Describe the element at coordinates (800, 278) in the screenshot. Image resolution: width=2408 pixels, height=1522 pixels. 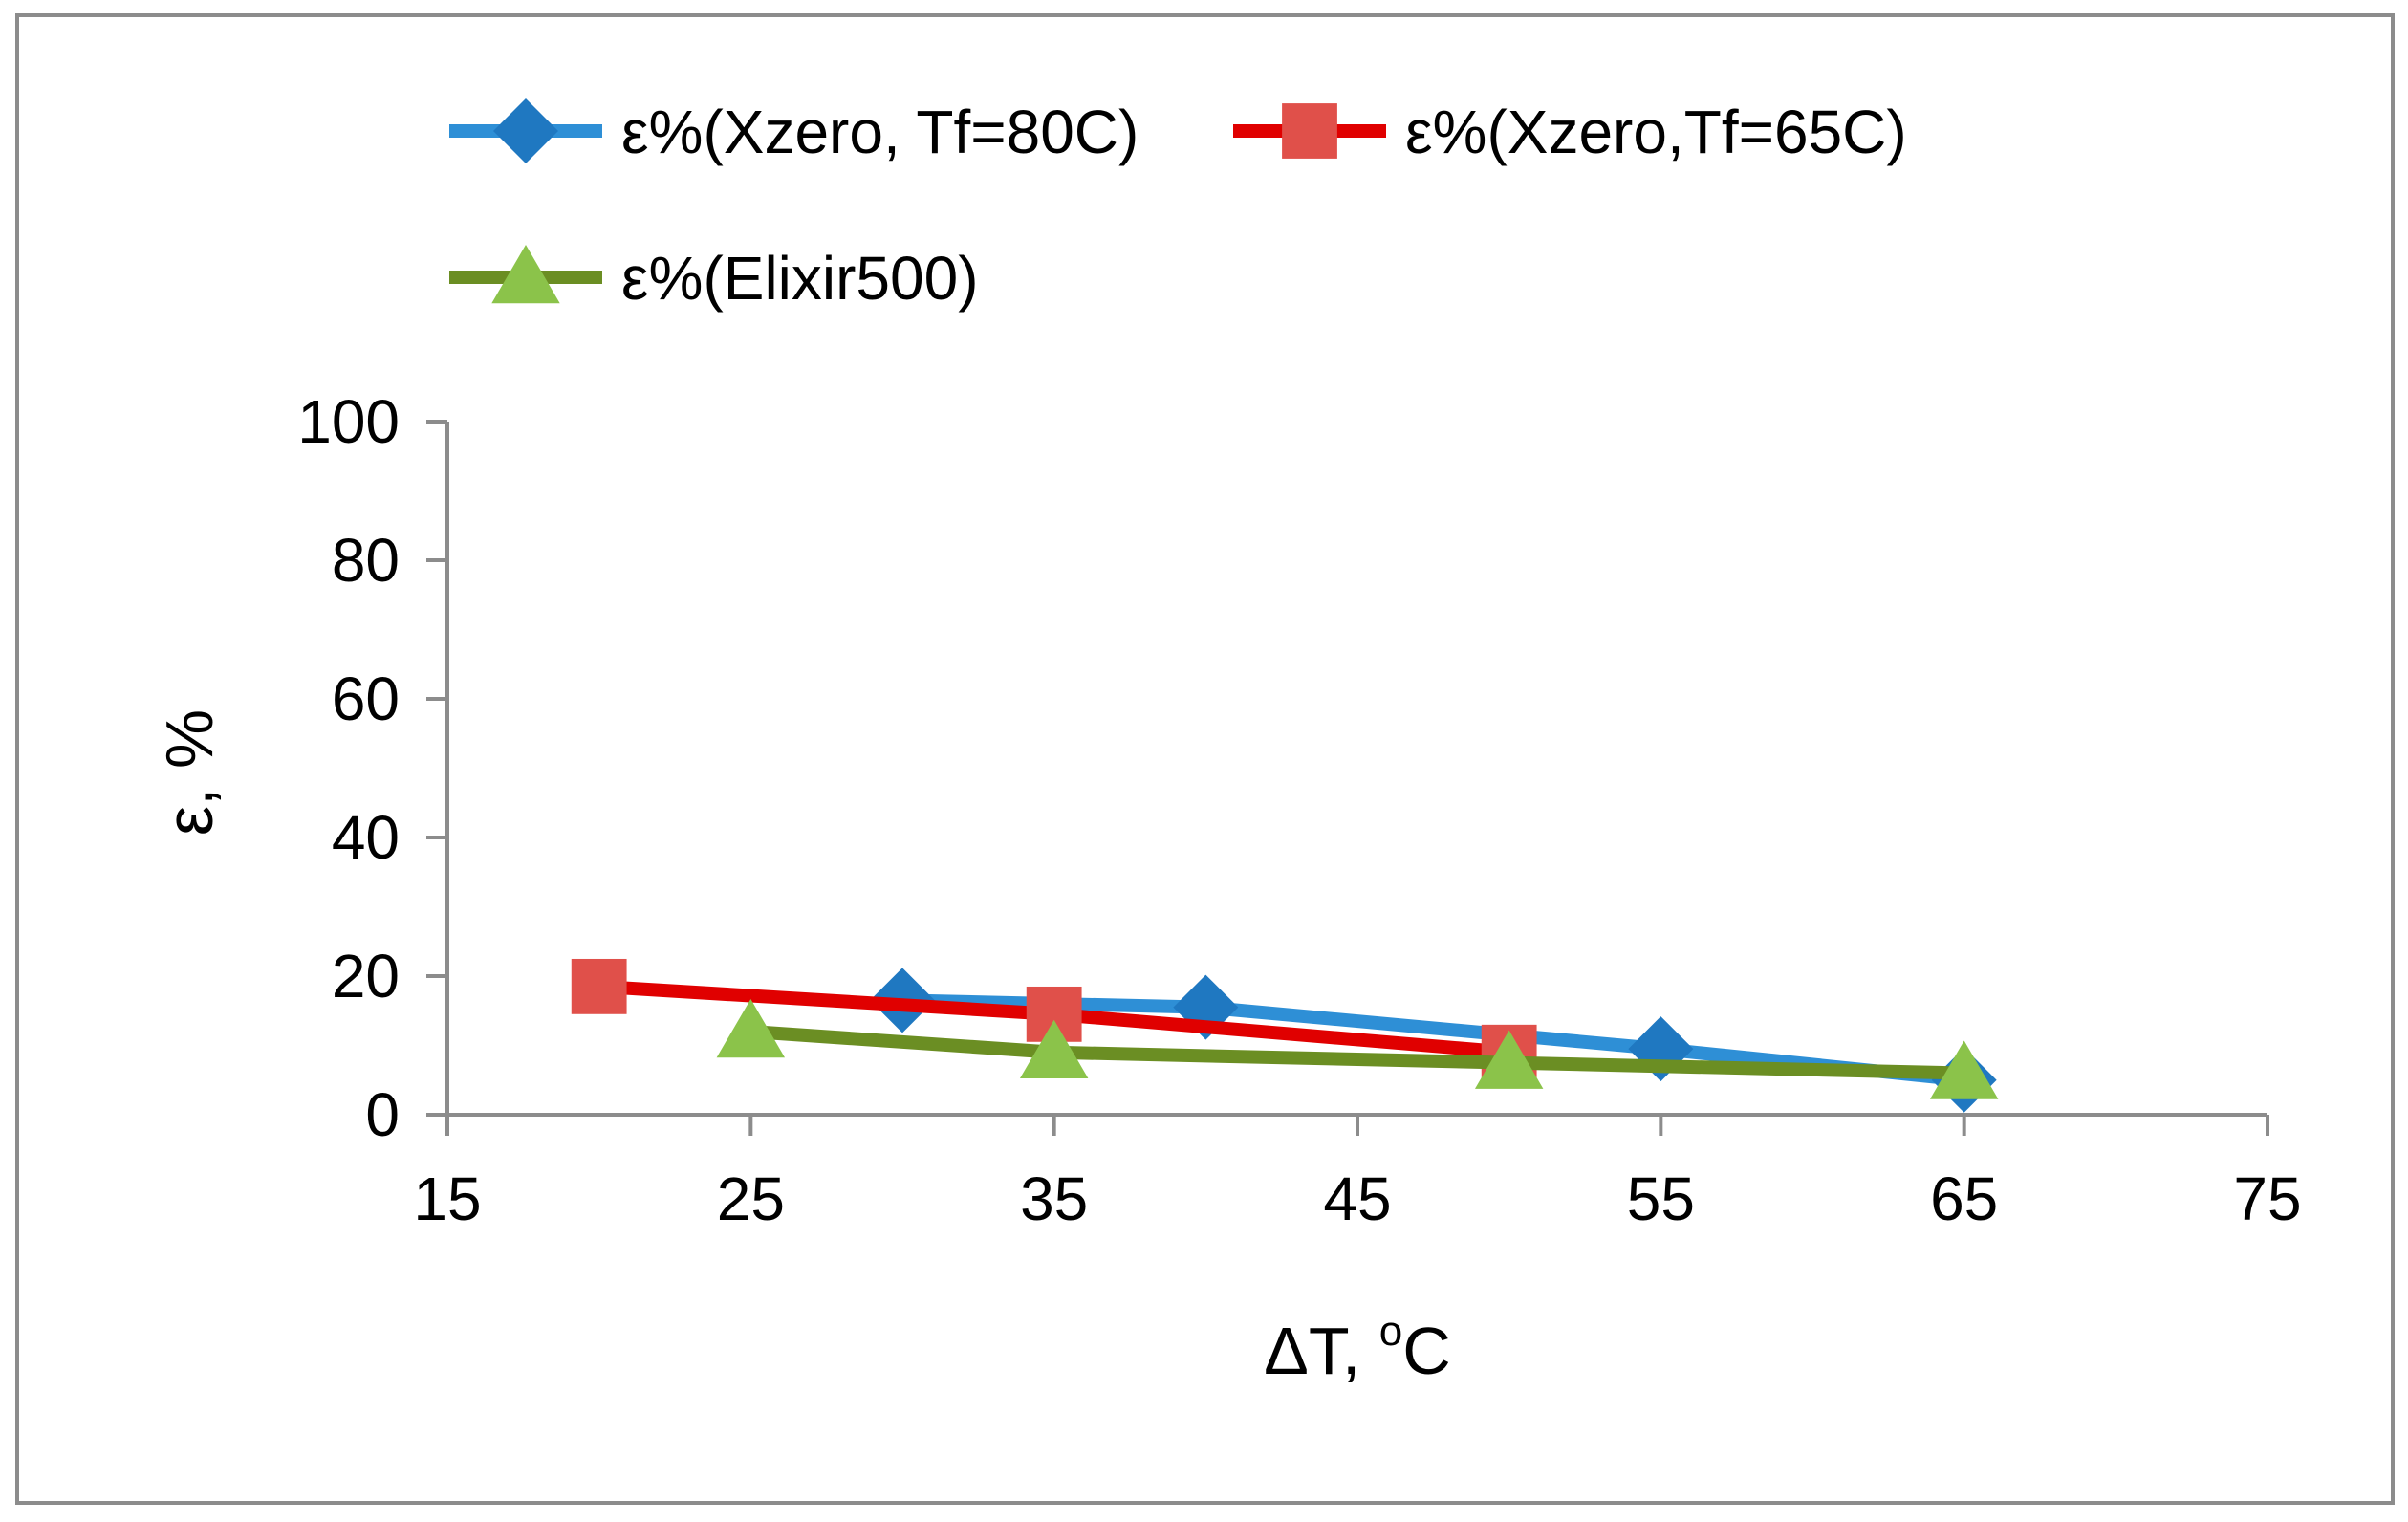
I see `legend-label: ε%(Elixir500)` at that location.